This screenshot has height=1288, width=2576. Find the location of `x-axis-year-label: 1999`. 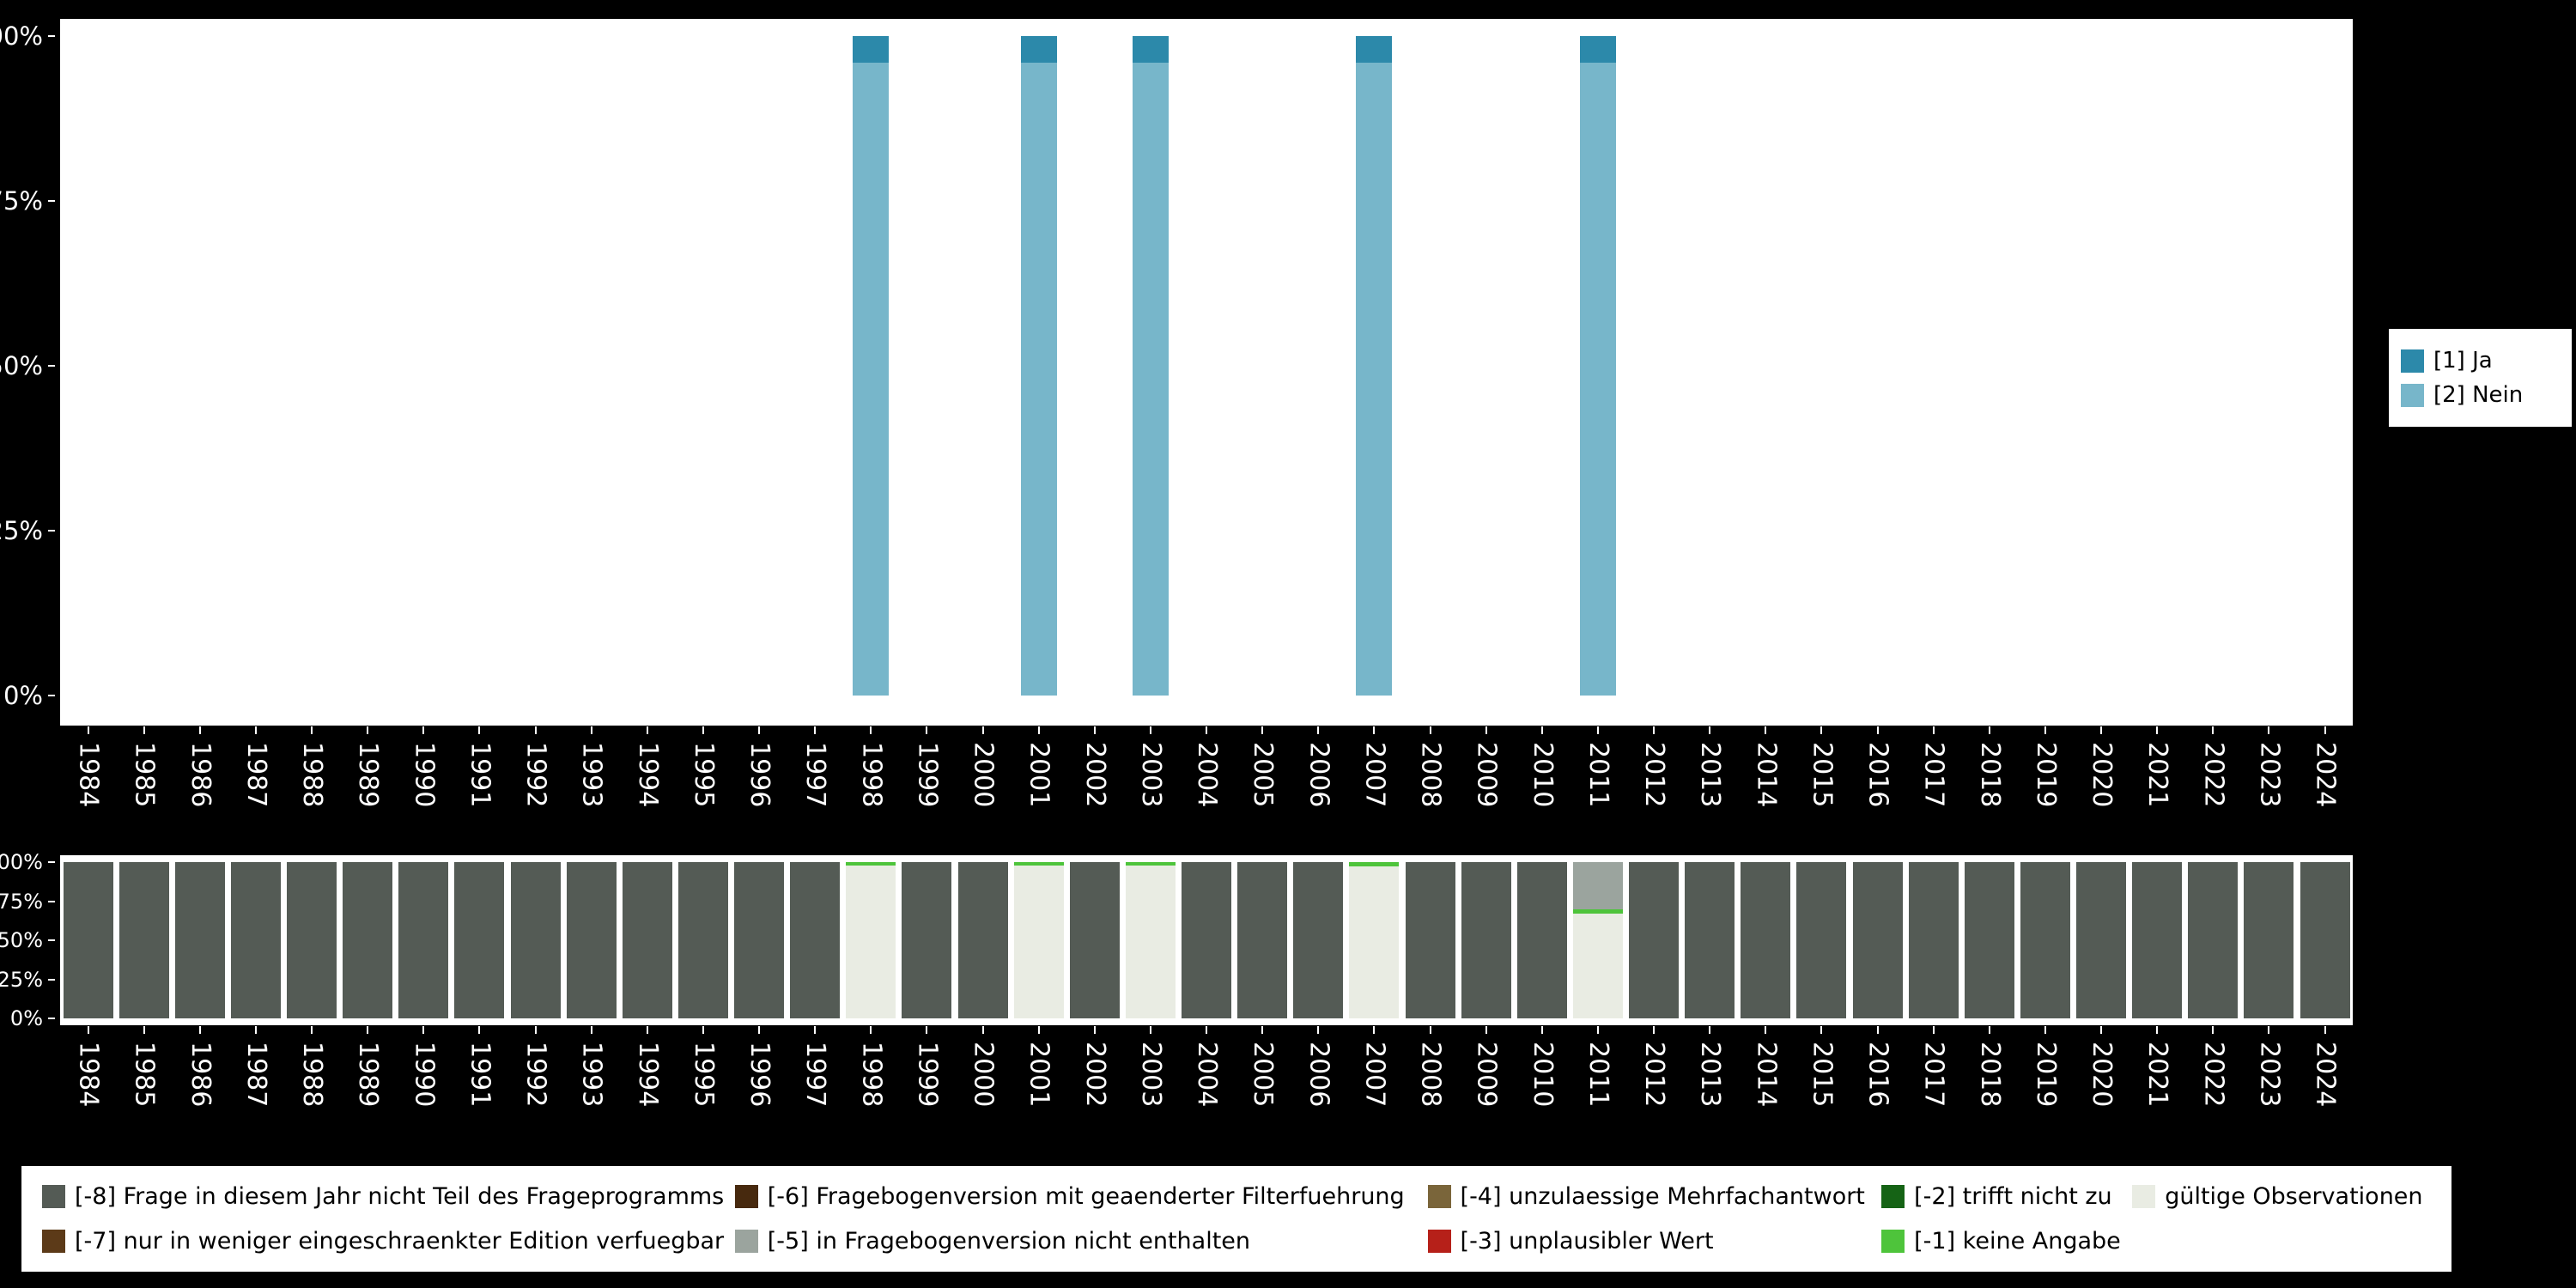

x-axis-year-label: 1999 is located at coordinates (928, 1075).